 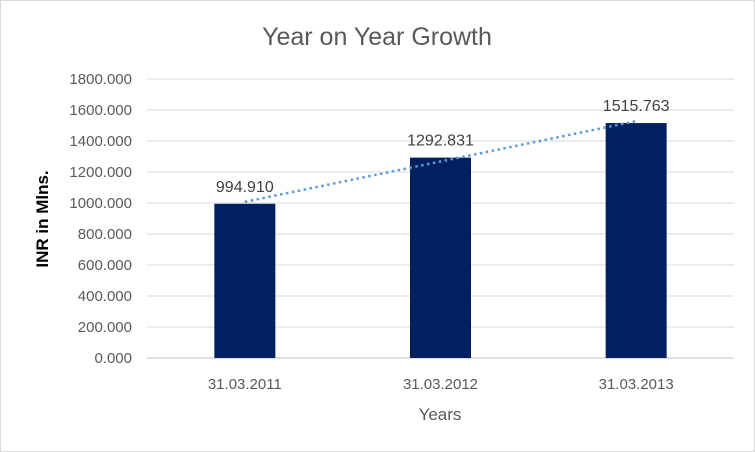 What do you see at coordinates (105, 327) in the screenshot?
I see `y-tick-label: 200.000` at bounding box center [105, 327].